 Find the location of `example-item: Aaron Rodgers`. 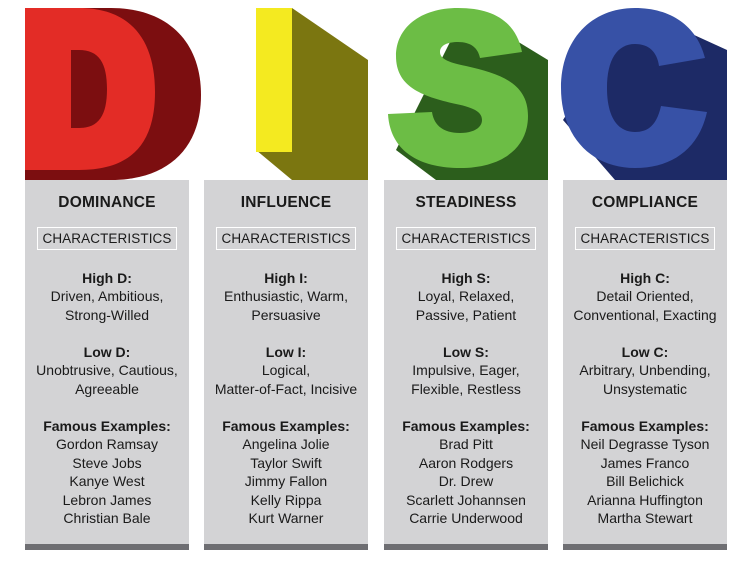

example-item: Aaron Rodgers is located at coordinates (466, 462).